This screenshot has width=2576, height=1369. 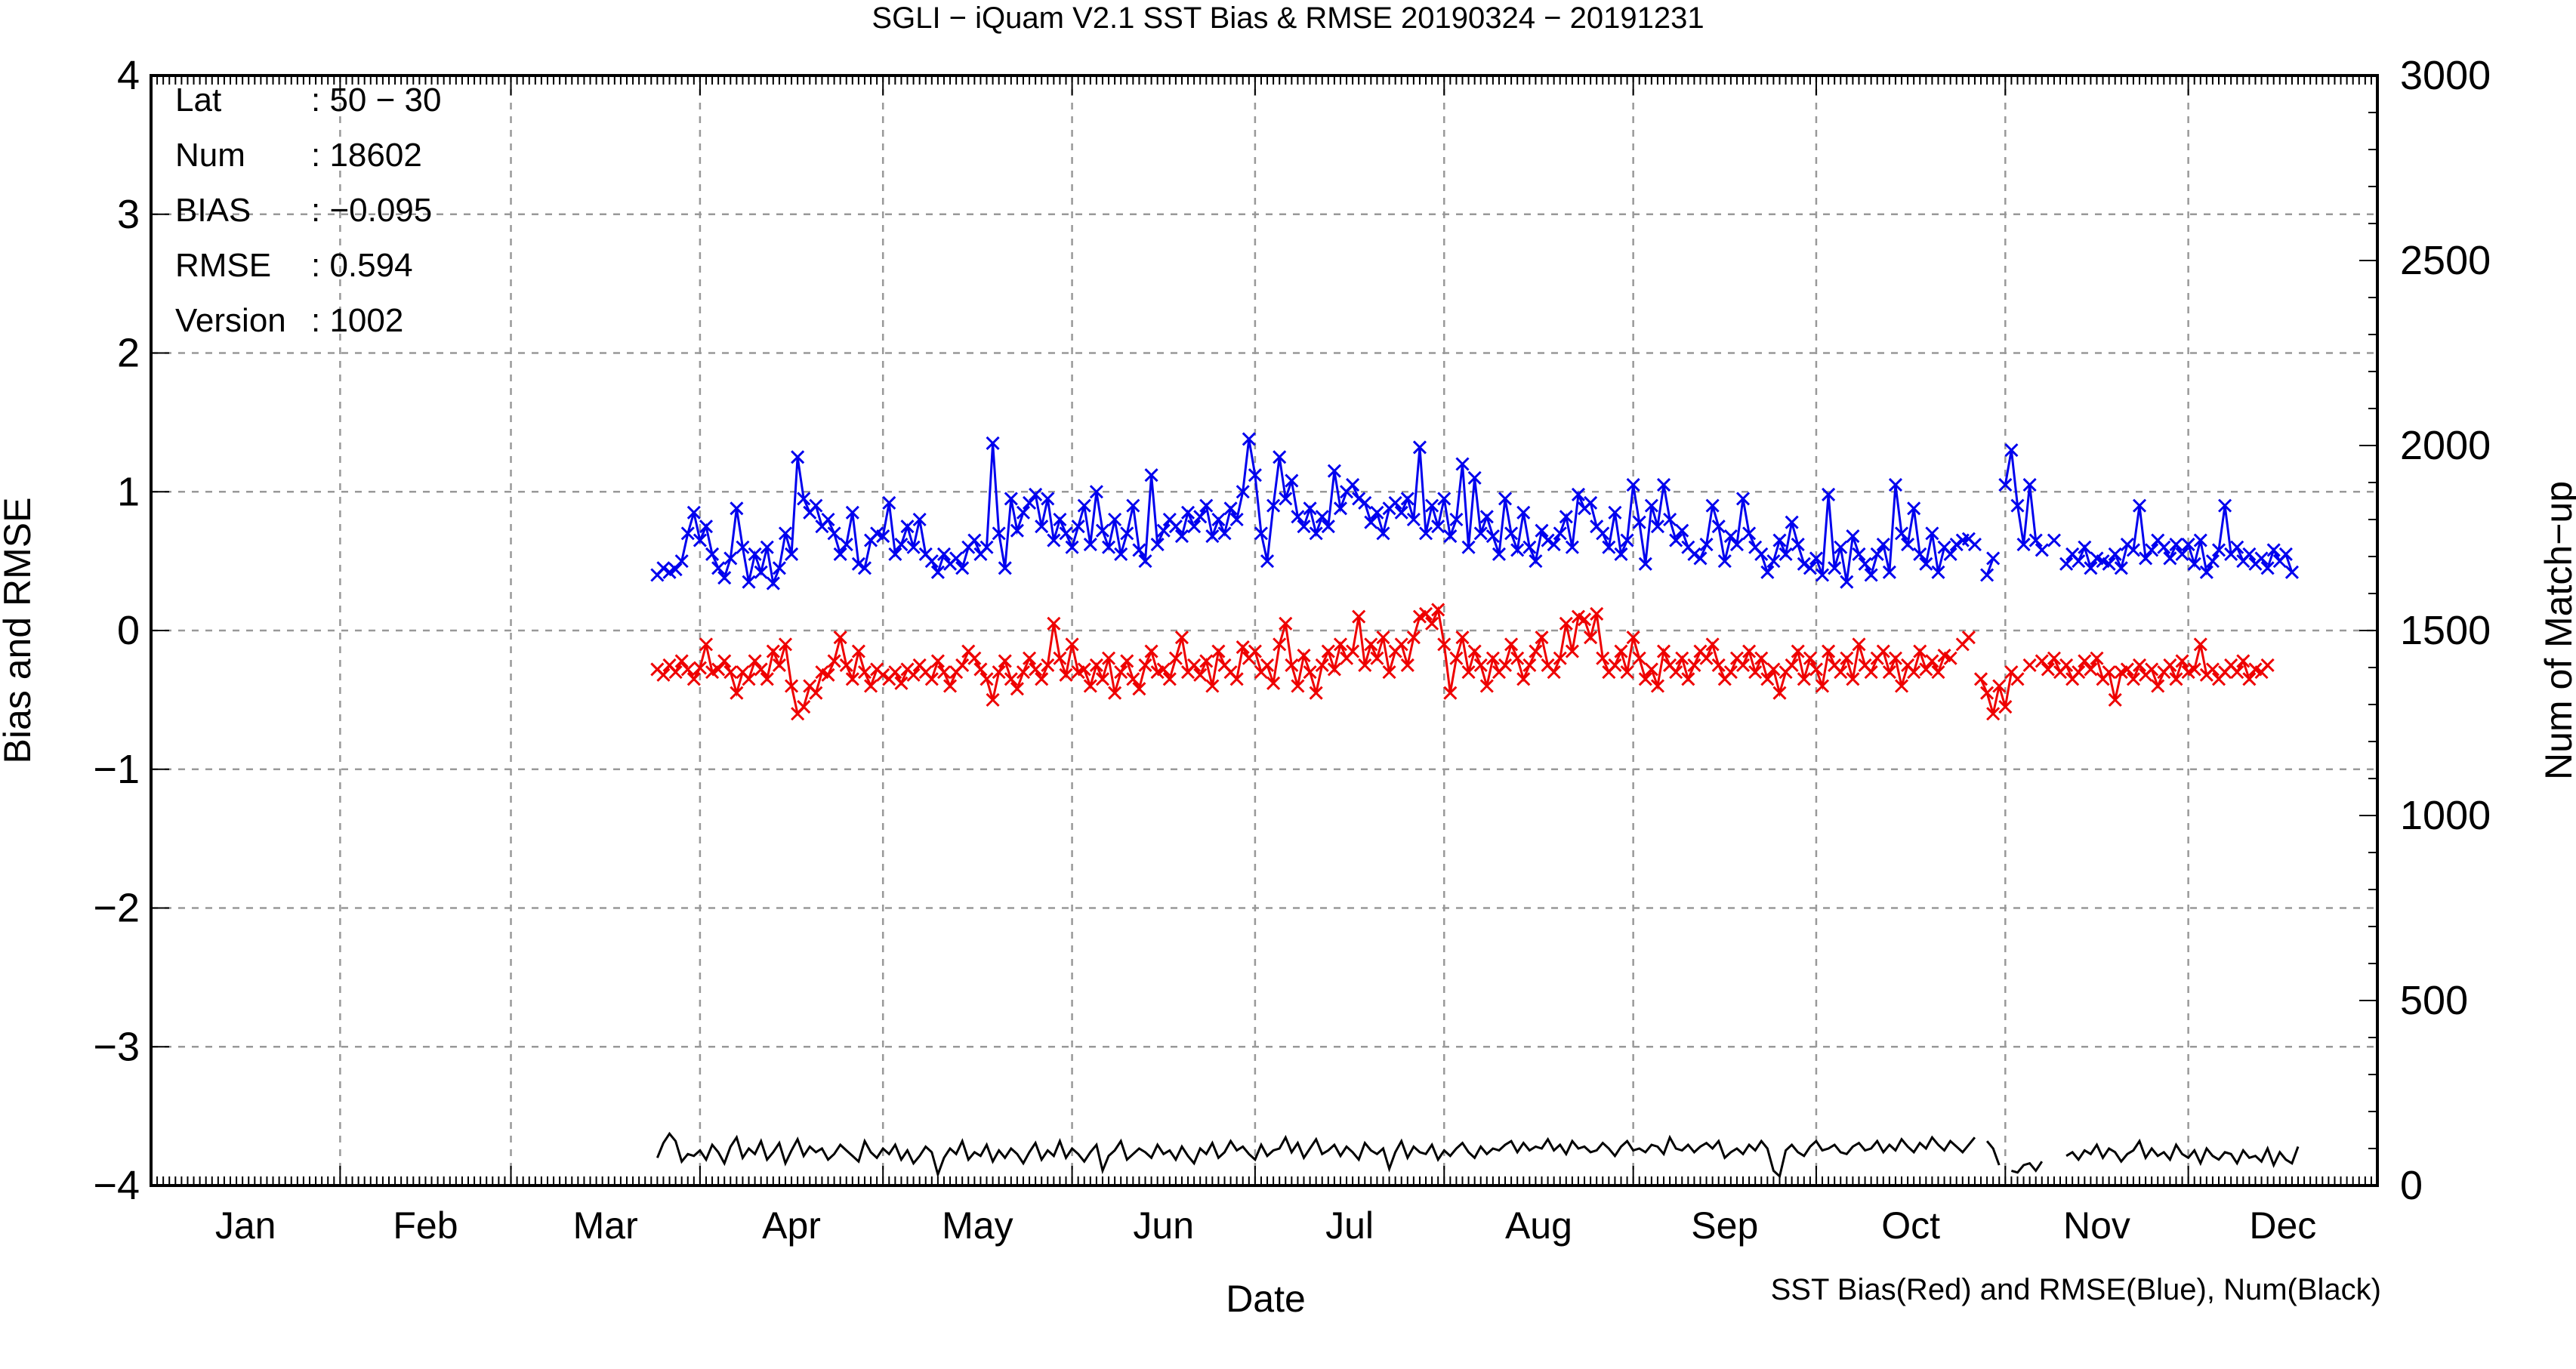 What do you see at coordinates (425, 1225) in the screenshot?
I see `x-tick-label: Feb` at bounding box center [425, 1225].